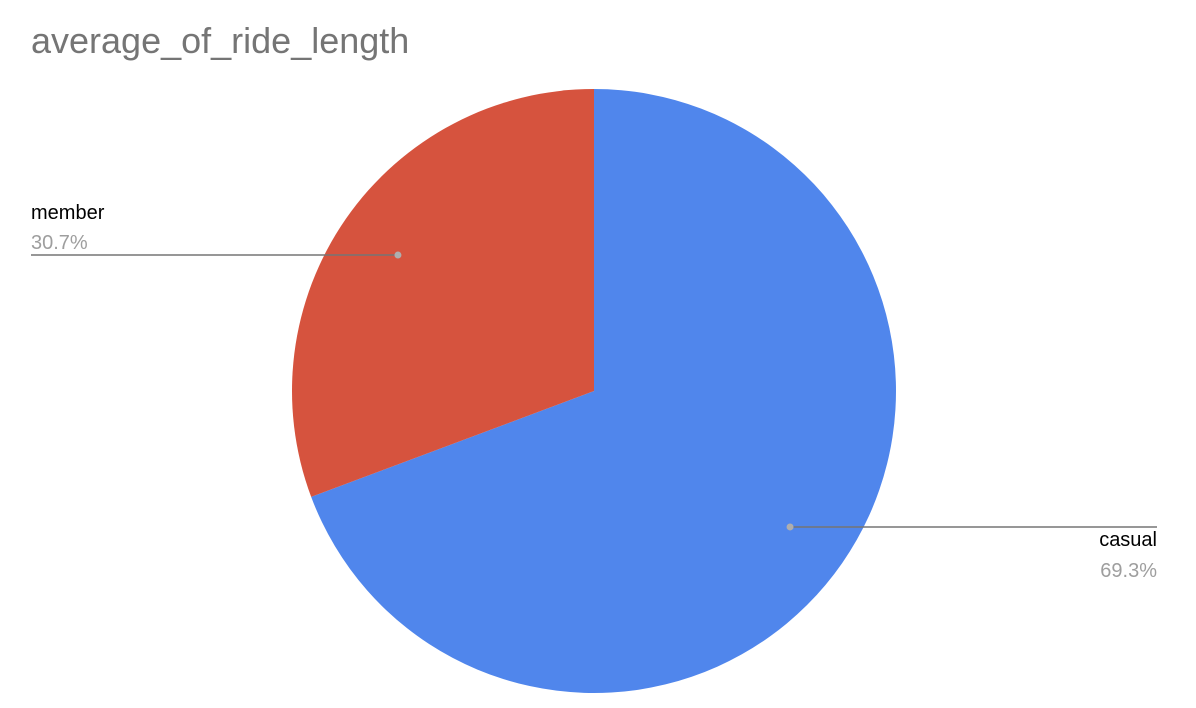 The image size is (1196, 708). What do you see at coordinates (790, 527) in the screenshot?
I see `leader-dot-casual` at bounding box center [790, 527].